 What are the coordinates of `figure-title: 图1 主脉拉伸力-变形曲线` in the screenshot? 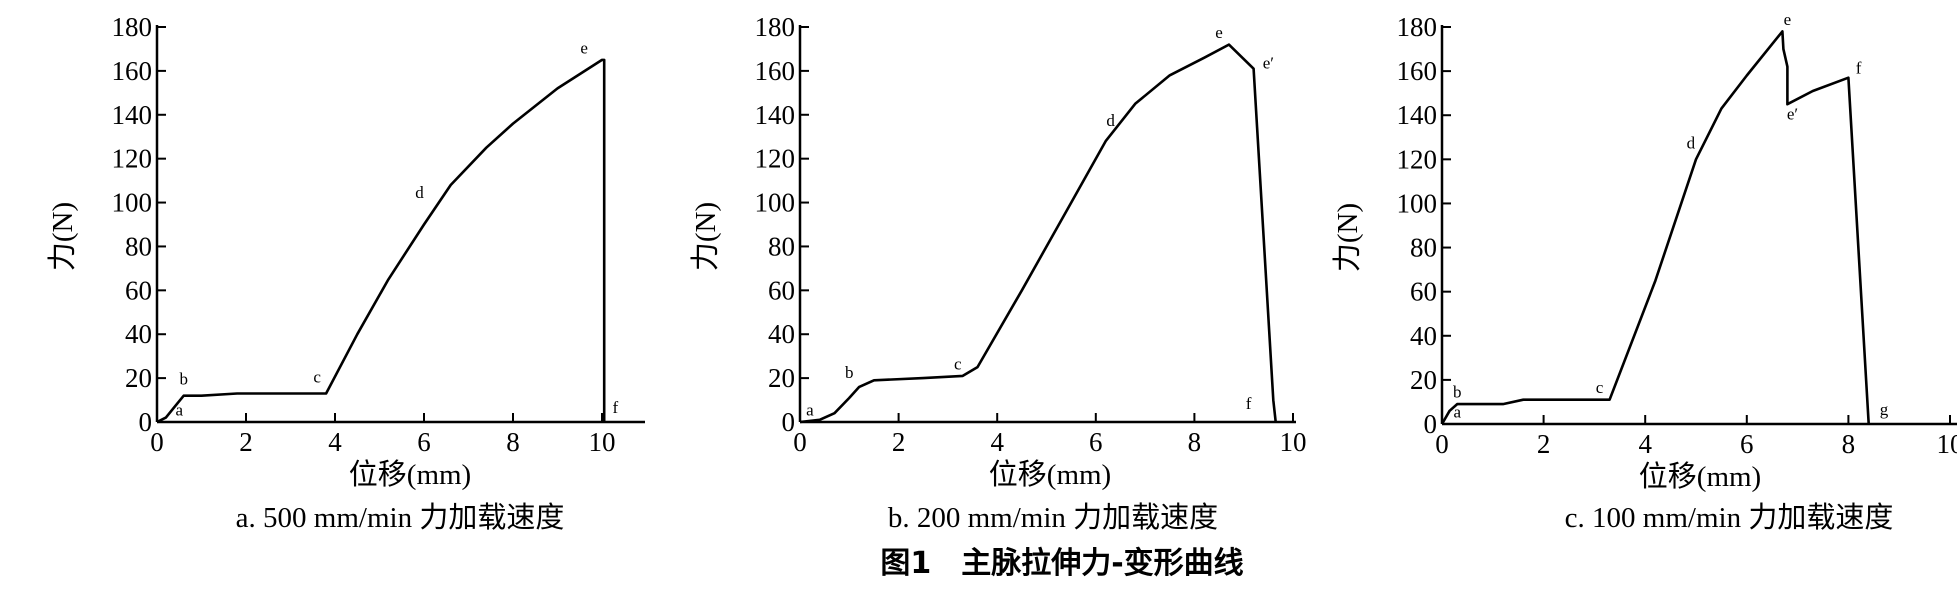 It's located at (1061, 563).